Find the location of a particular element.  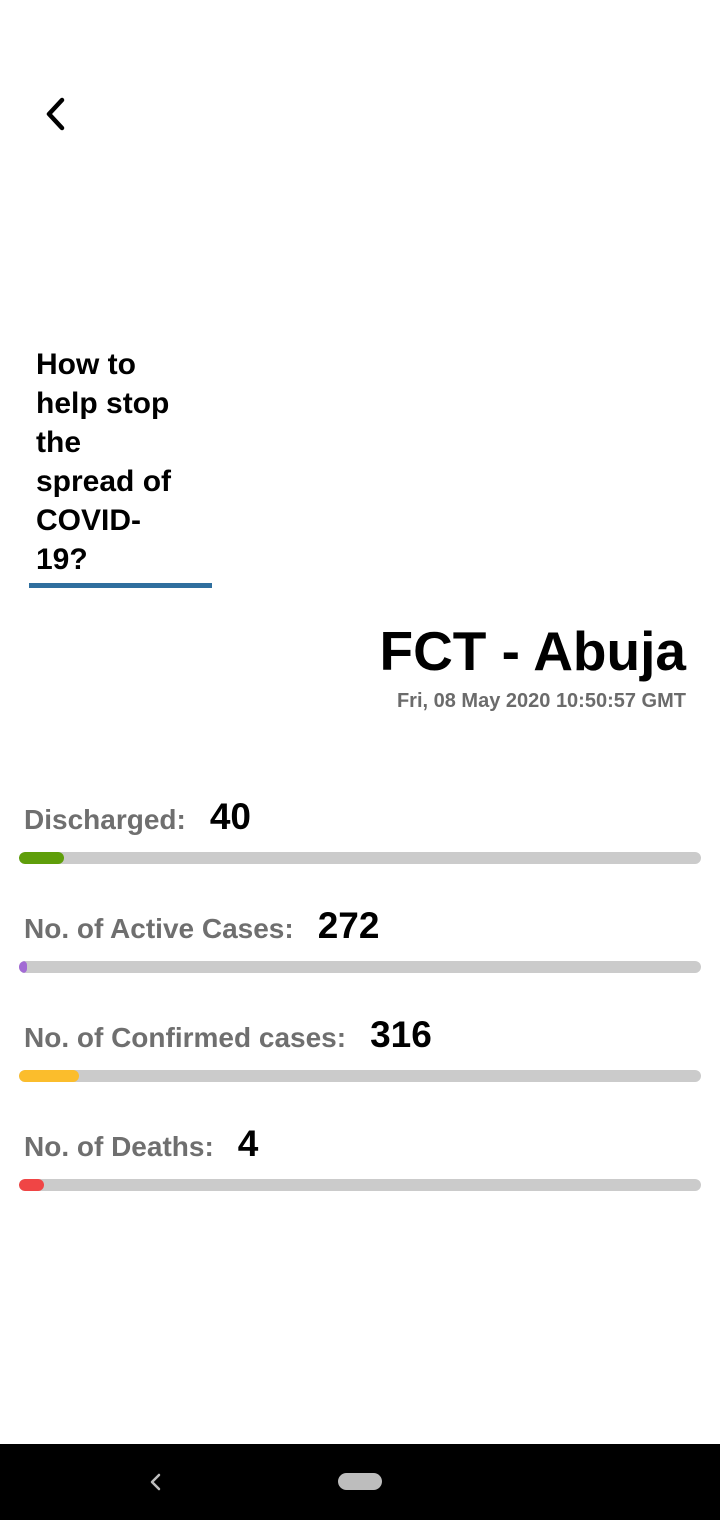

help-link-underline is located at coordinates (120, 585).